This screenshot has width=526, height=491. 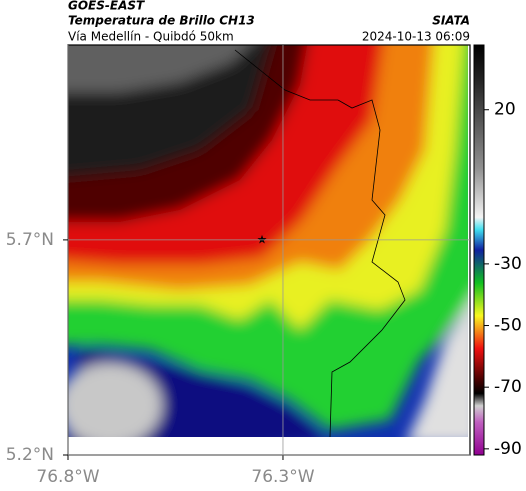 What do you see at coordinates (416, 37) in the screenshot?
I see `datetime: 2024-10-13 06:09` at bounding box center [416, 37].